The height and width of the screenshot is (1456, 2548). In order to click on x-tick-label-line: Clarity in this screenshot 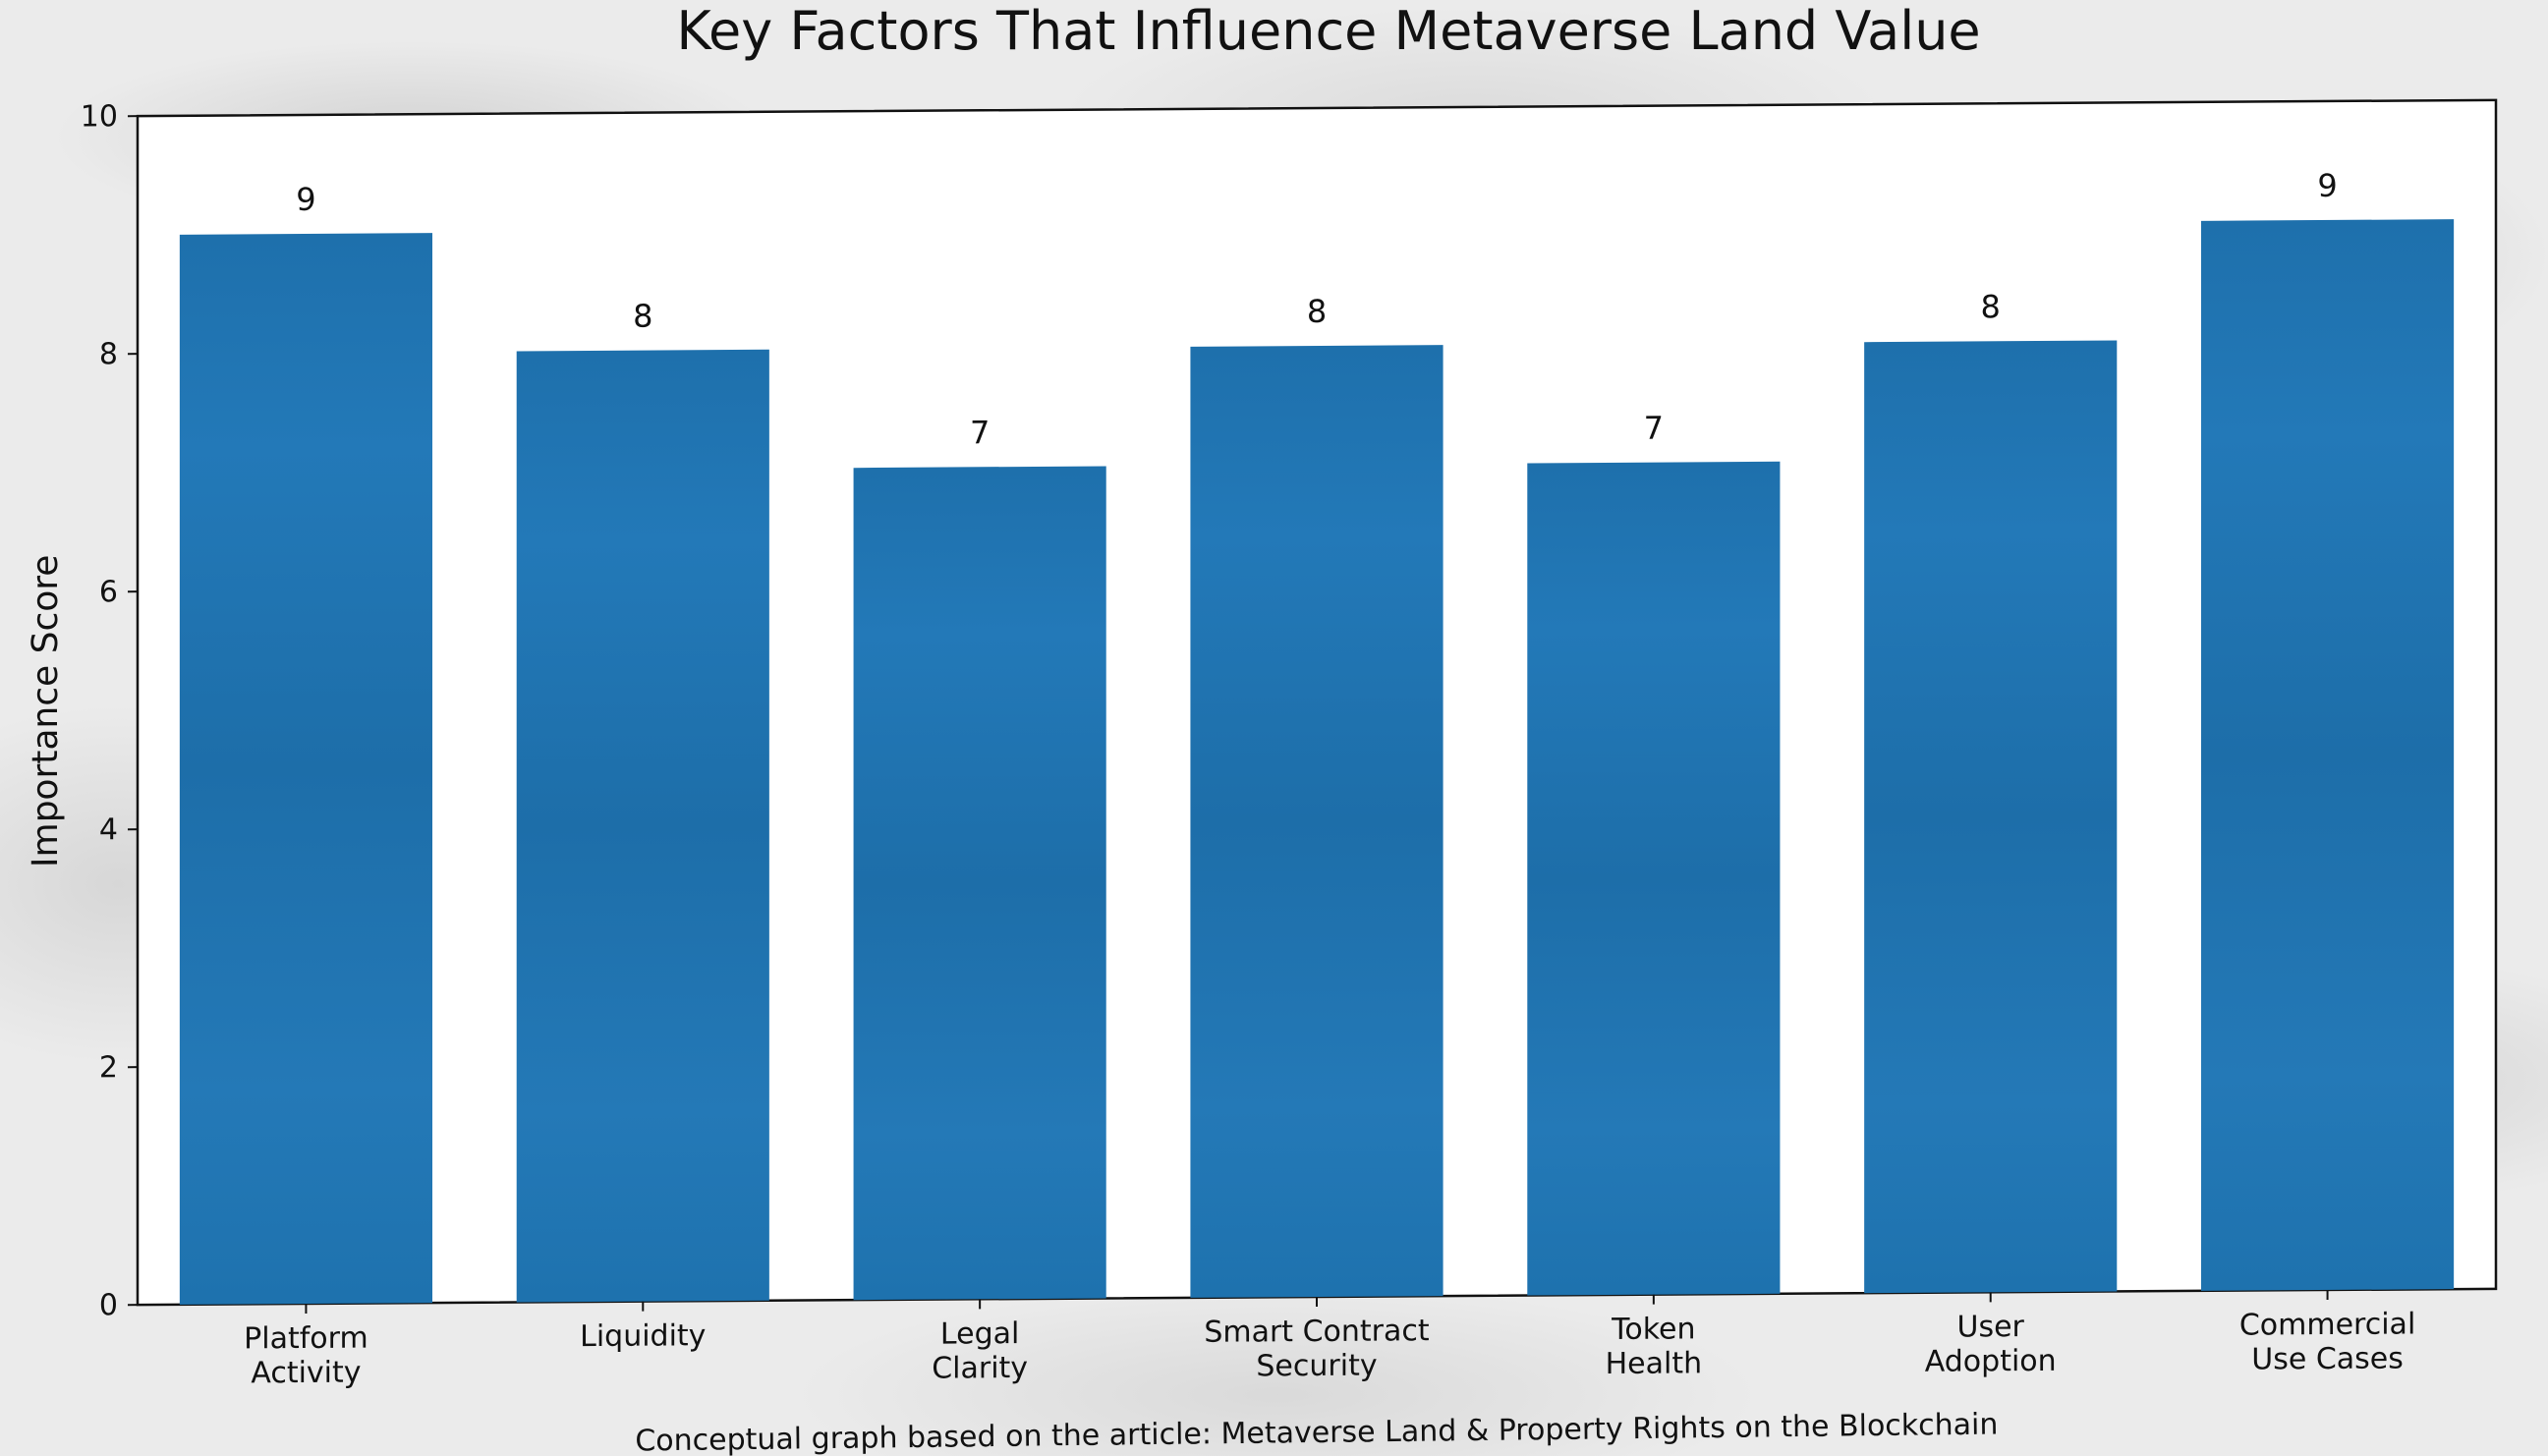, I will do `click(980, 1368)`.